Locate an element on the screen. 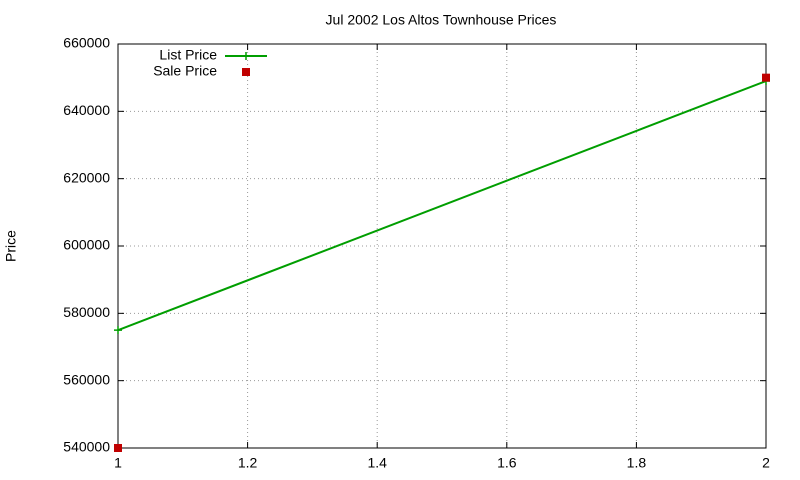 The width and height of the screenshot is (800, 480). y-axis-label: Price is located at coordinates (11, 246).